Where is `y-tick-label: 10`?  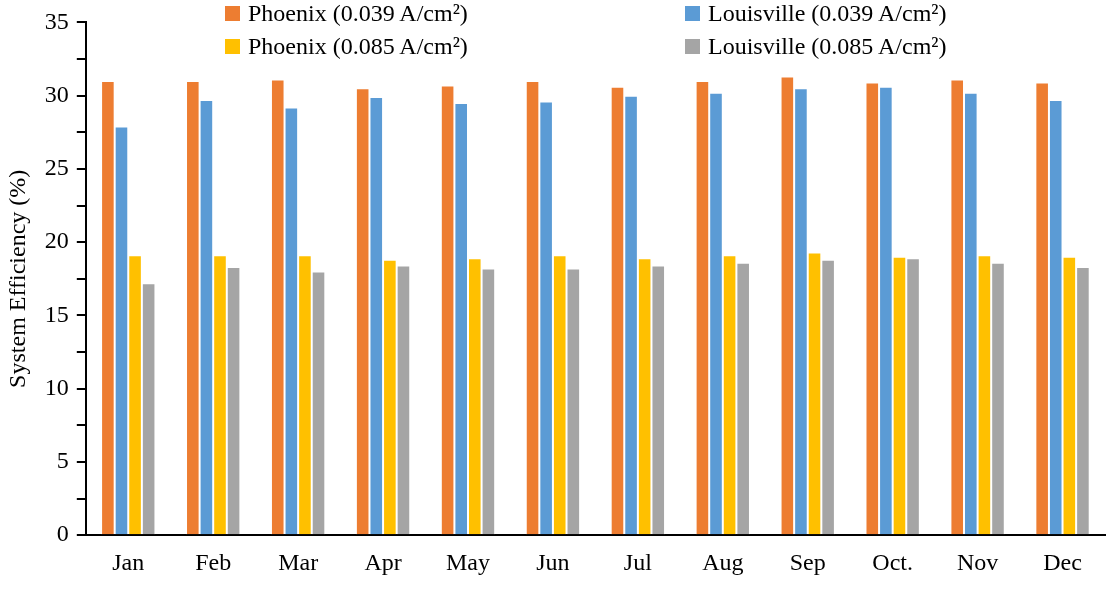
y-tick-label: 10 is located at coordinates (56, 386).